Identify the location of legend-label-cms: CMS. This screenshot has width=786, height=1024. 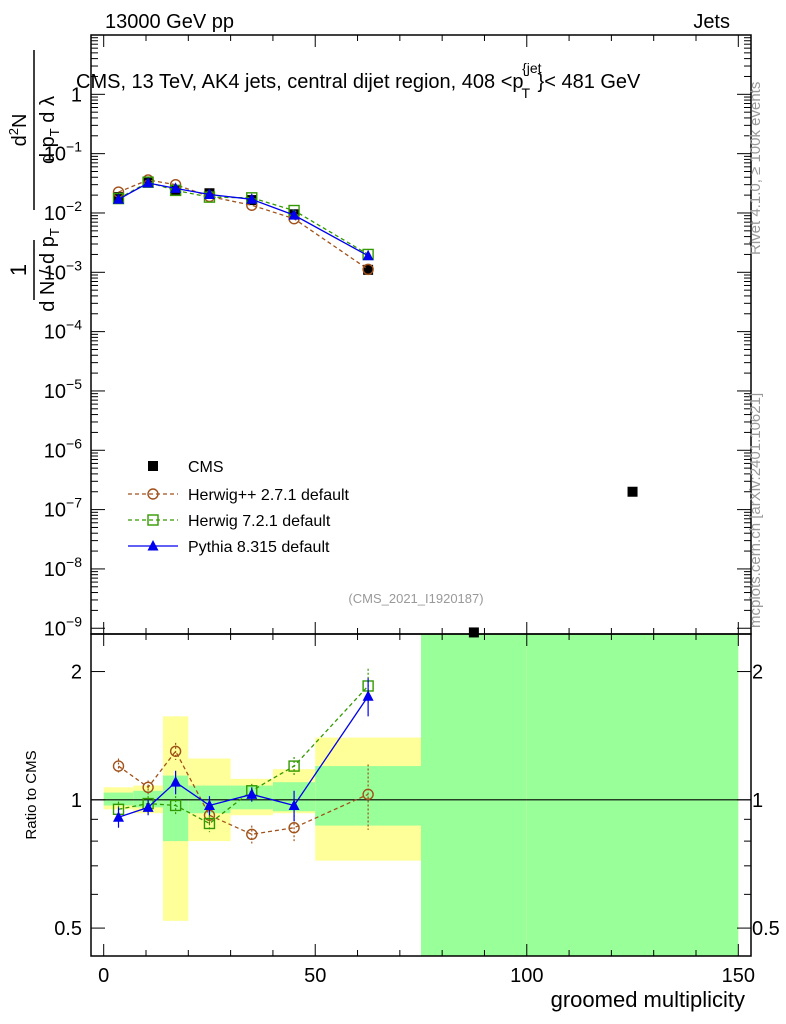
(206, 467).